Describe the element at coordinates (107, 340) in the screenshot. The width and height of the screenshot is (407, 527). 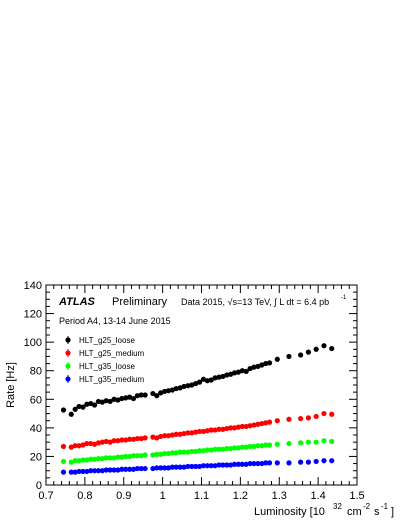
I see `legend-label: HLT_g25_loose` at that location.